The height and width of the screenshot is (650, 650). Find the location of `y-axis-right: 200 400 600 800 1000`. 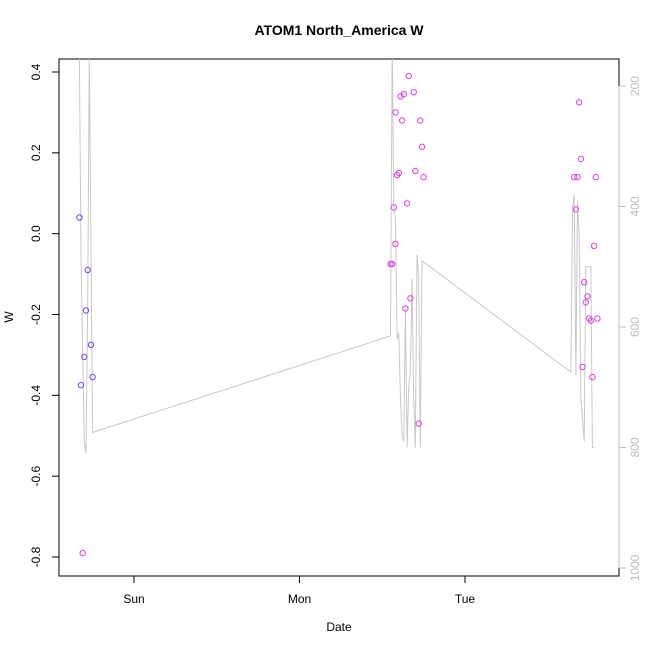

y-axis-right: 200 400 600 800 1000 is located at coordinates (630, 328).